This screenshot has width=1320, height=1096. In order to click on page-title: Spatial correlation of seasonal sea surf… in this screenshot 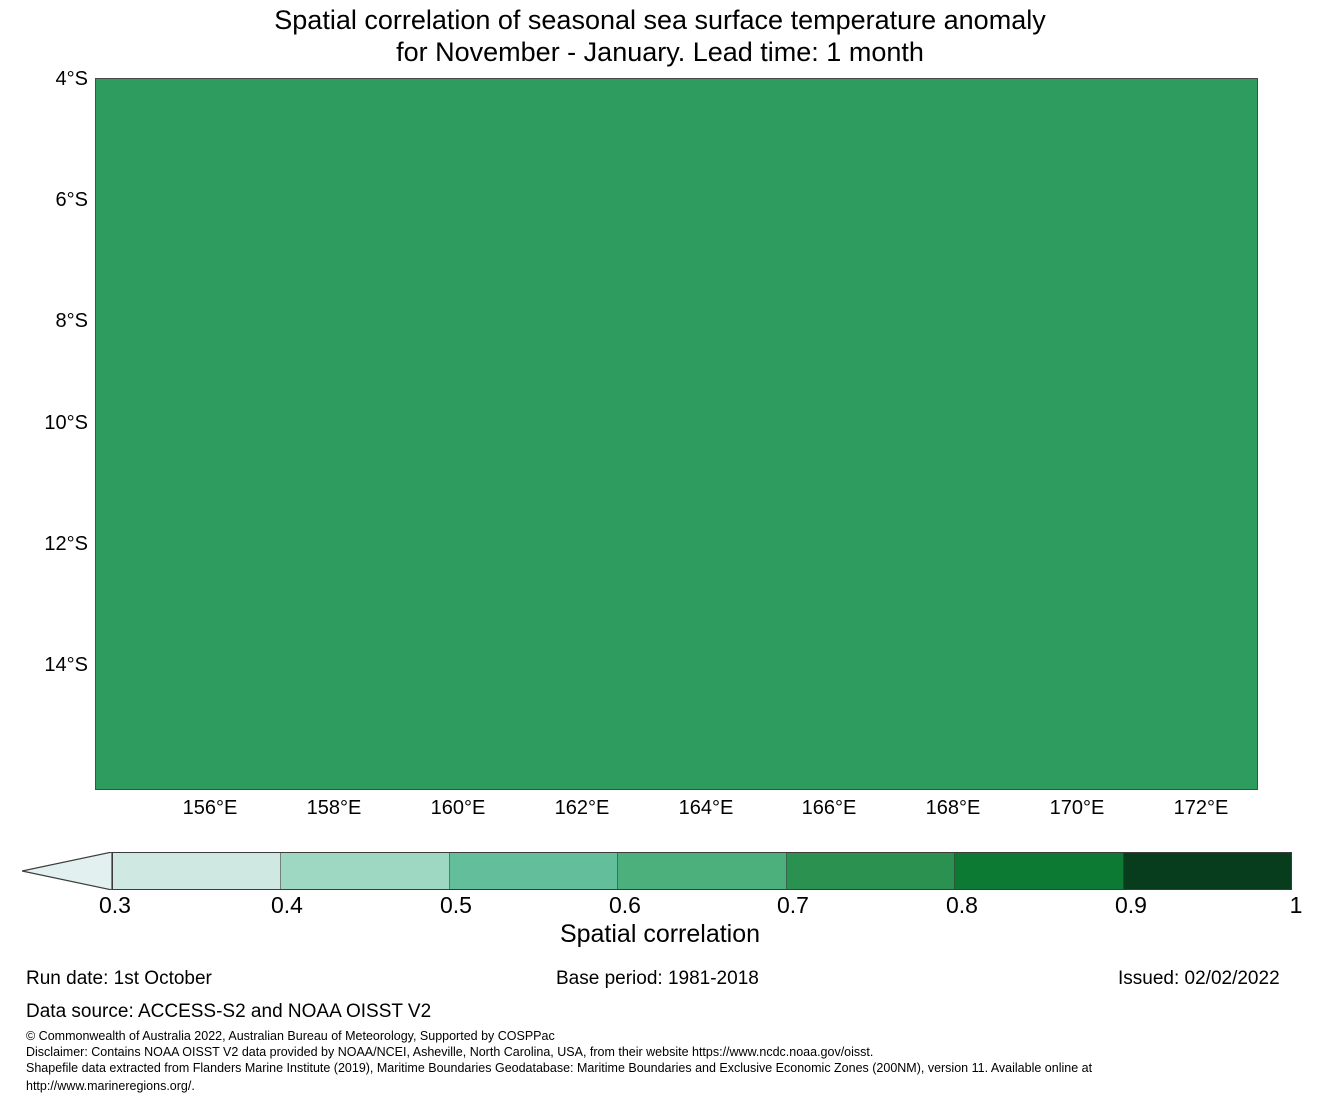, I will do `click(660, 36)`.